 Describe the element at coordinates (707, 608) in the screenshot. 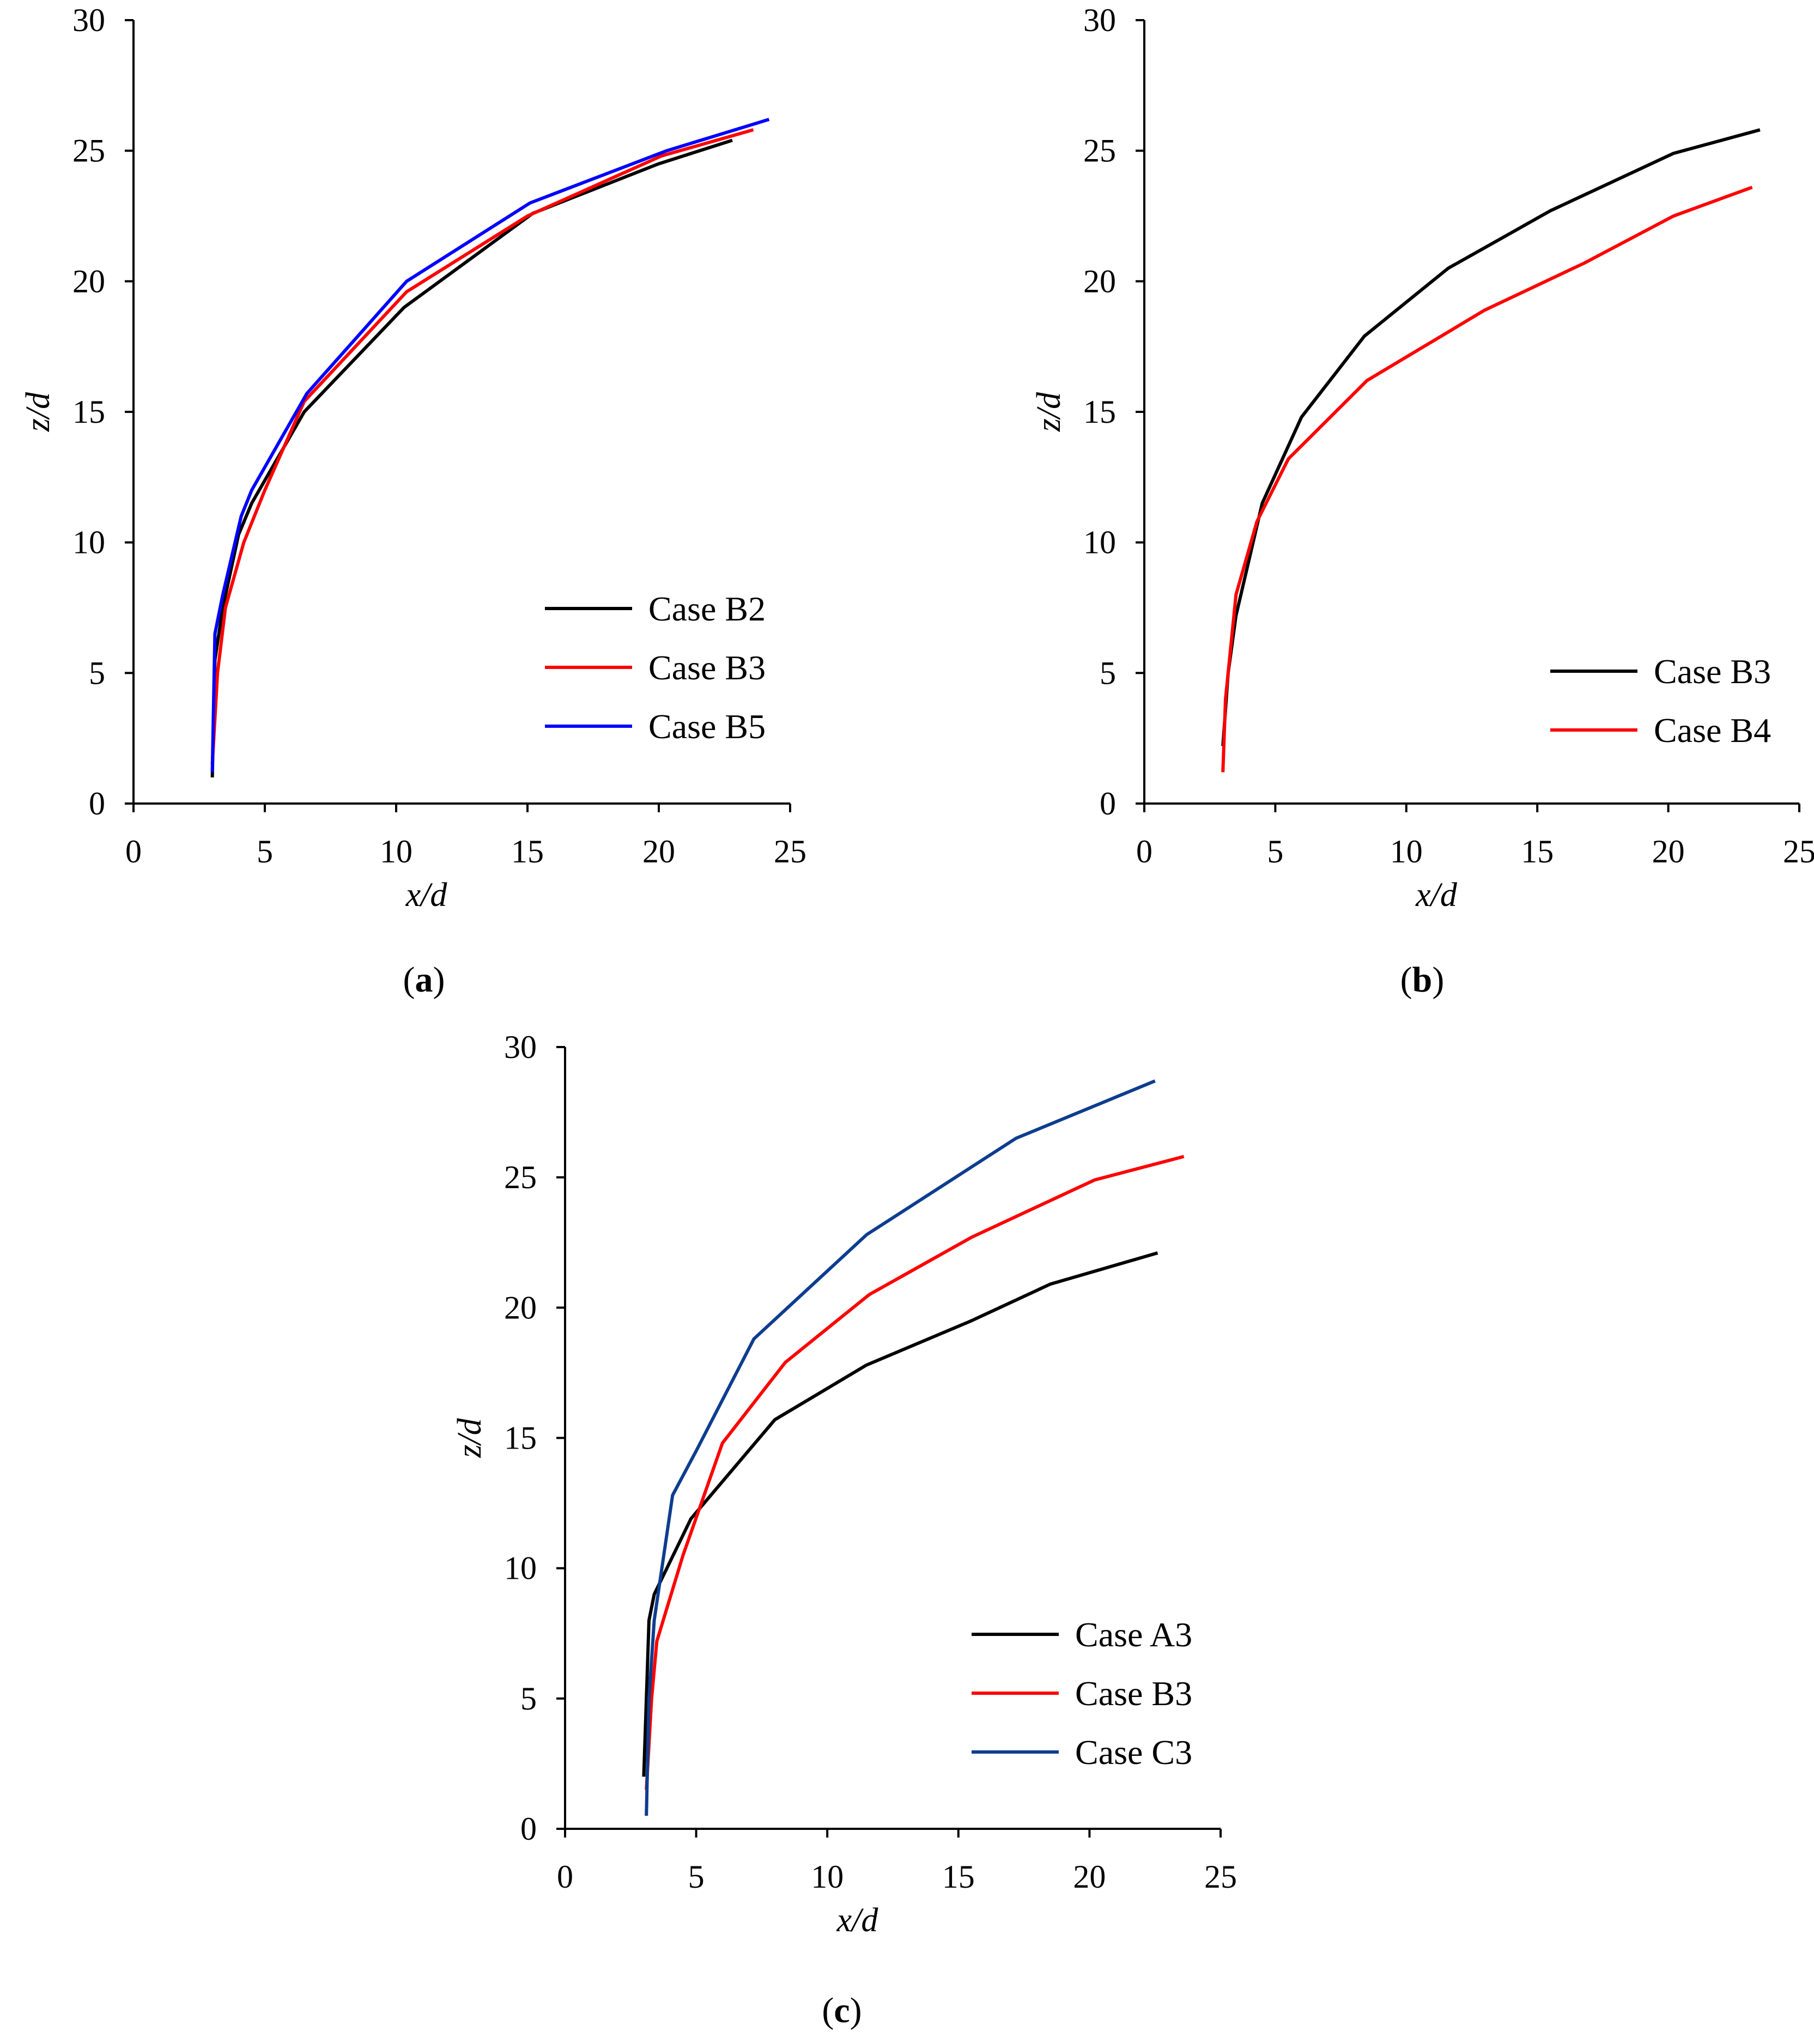

I see `legend-label: Case B2` at that location.